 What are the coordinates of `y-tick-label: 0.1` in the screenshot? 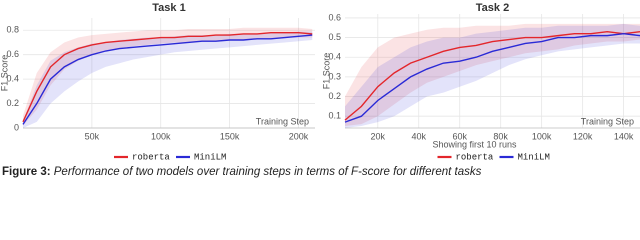 It's located at (334, 116).